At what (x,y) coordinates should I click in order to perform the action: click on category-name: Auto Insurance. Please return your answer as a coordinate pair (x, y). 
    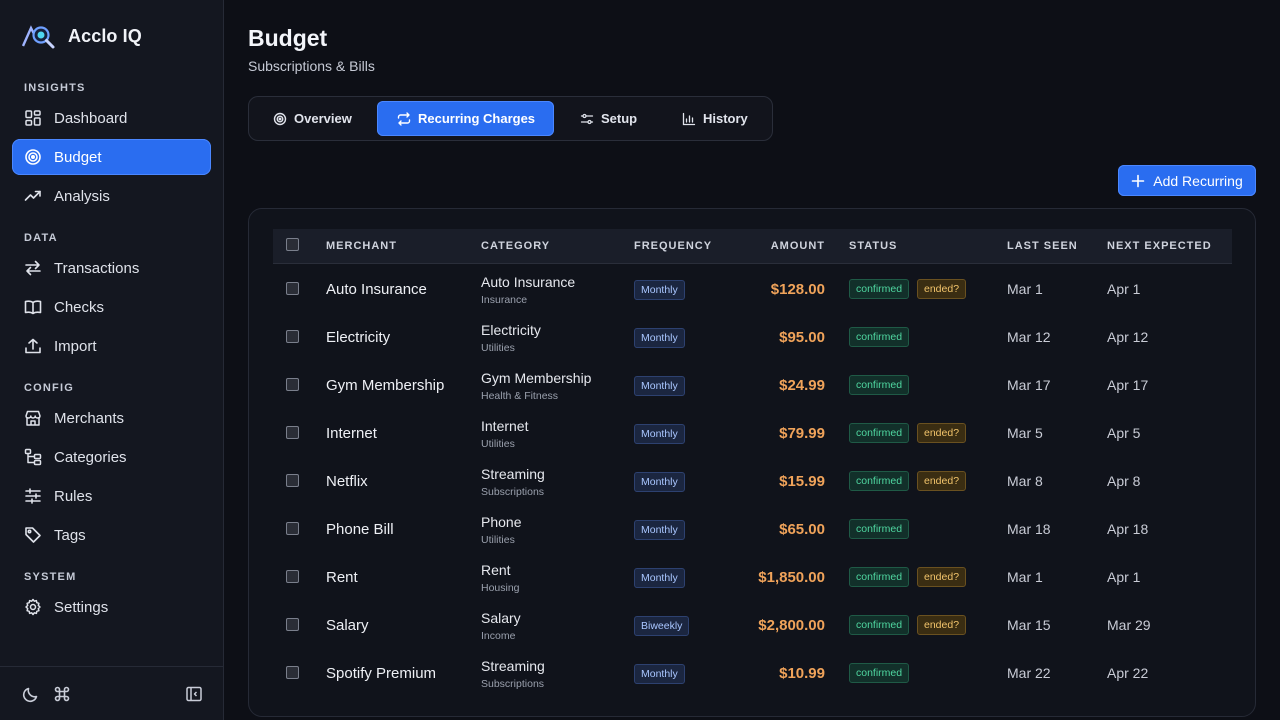
    Looking at the image, I should click on (528, 282).